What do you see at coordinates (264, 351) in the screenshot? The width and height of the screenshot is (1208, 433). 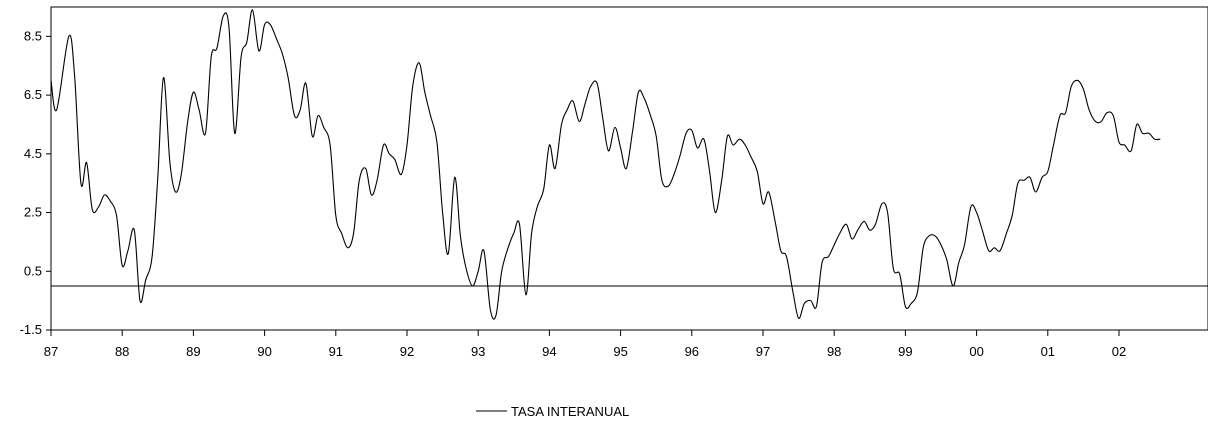 I see `x-tick-label: 90` at bounding box center [264, 351].